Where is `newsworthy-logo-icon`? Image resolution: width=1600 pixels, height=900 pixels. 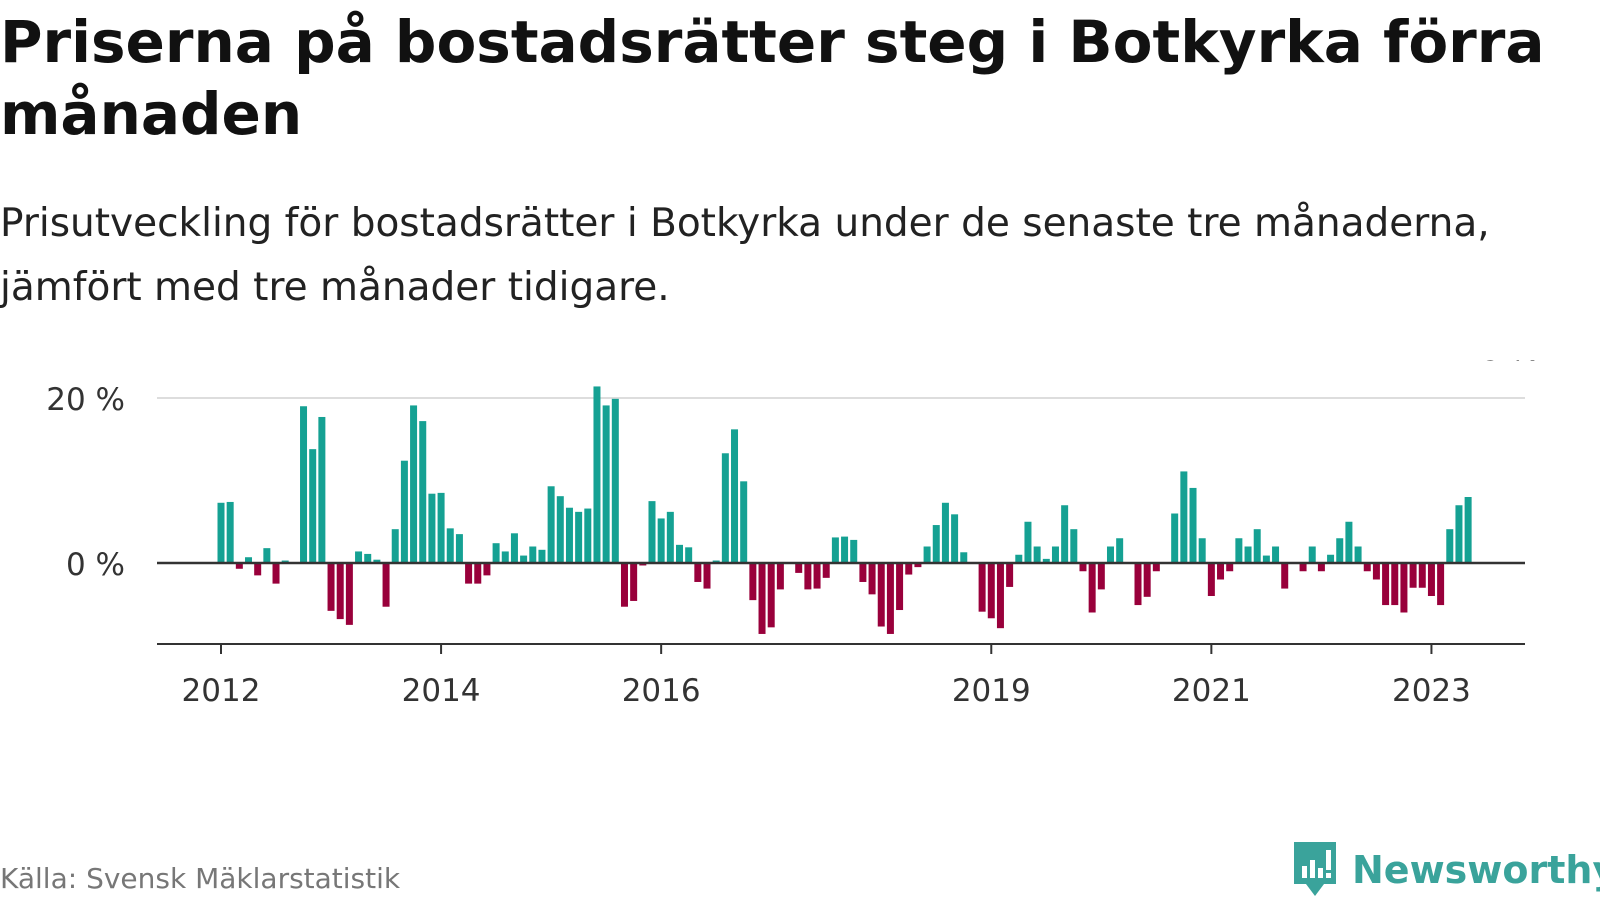
newsworthy-logo-icon is located at coordinates (1315, 869).